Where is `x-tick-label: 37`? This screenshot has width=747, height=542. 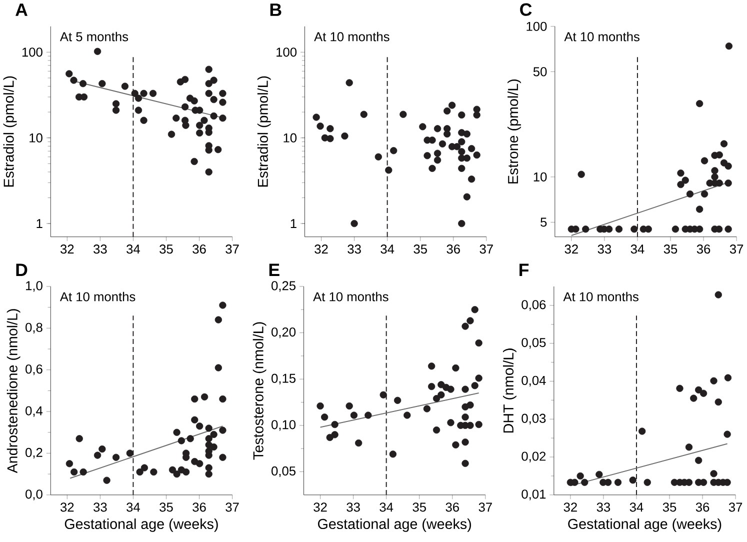 x-tick-label: 37 is located at coordinates (486, 249).